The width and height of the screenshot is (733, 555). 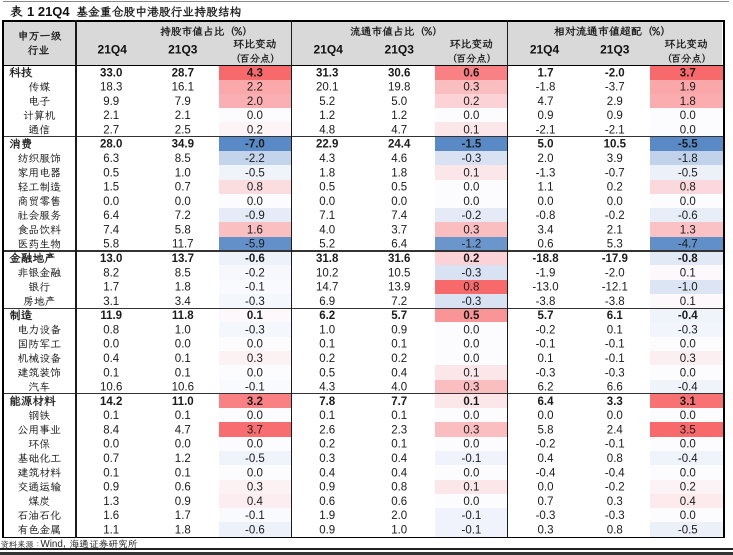 I want to click on svg-text: -0.8, so click(x=688, y=259).